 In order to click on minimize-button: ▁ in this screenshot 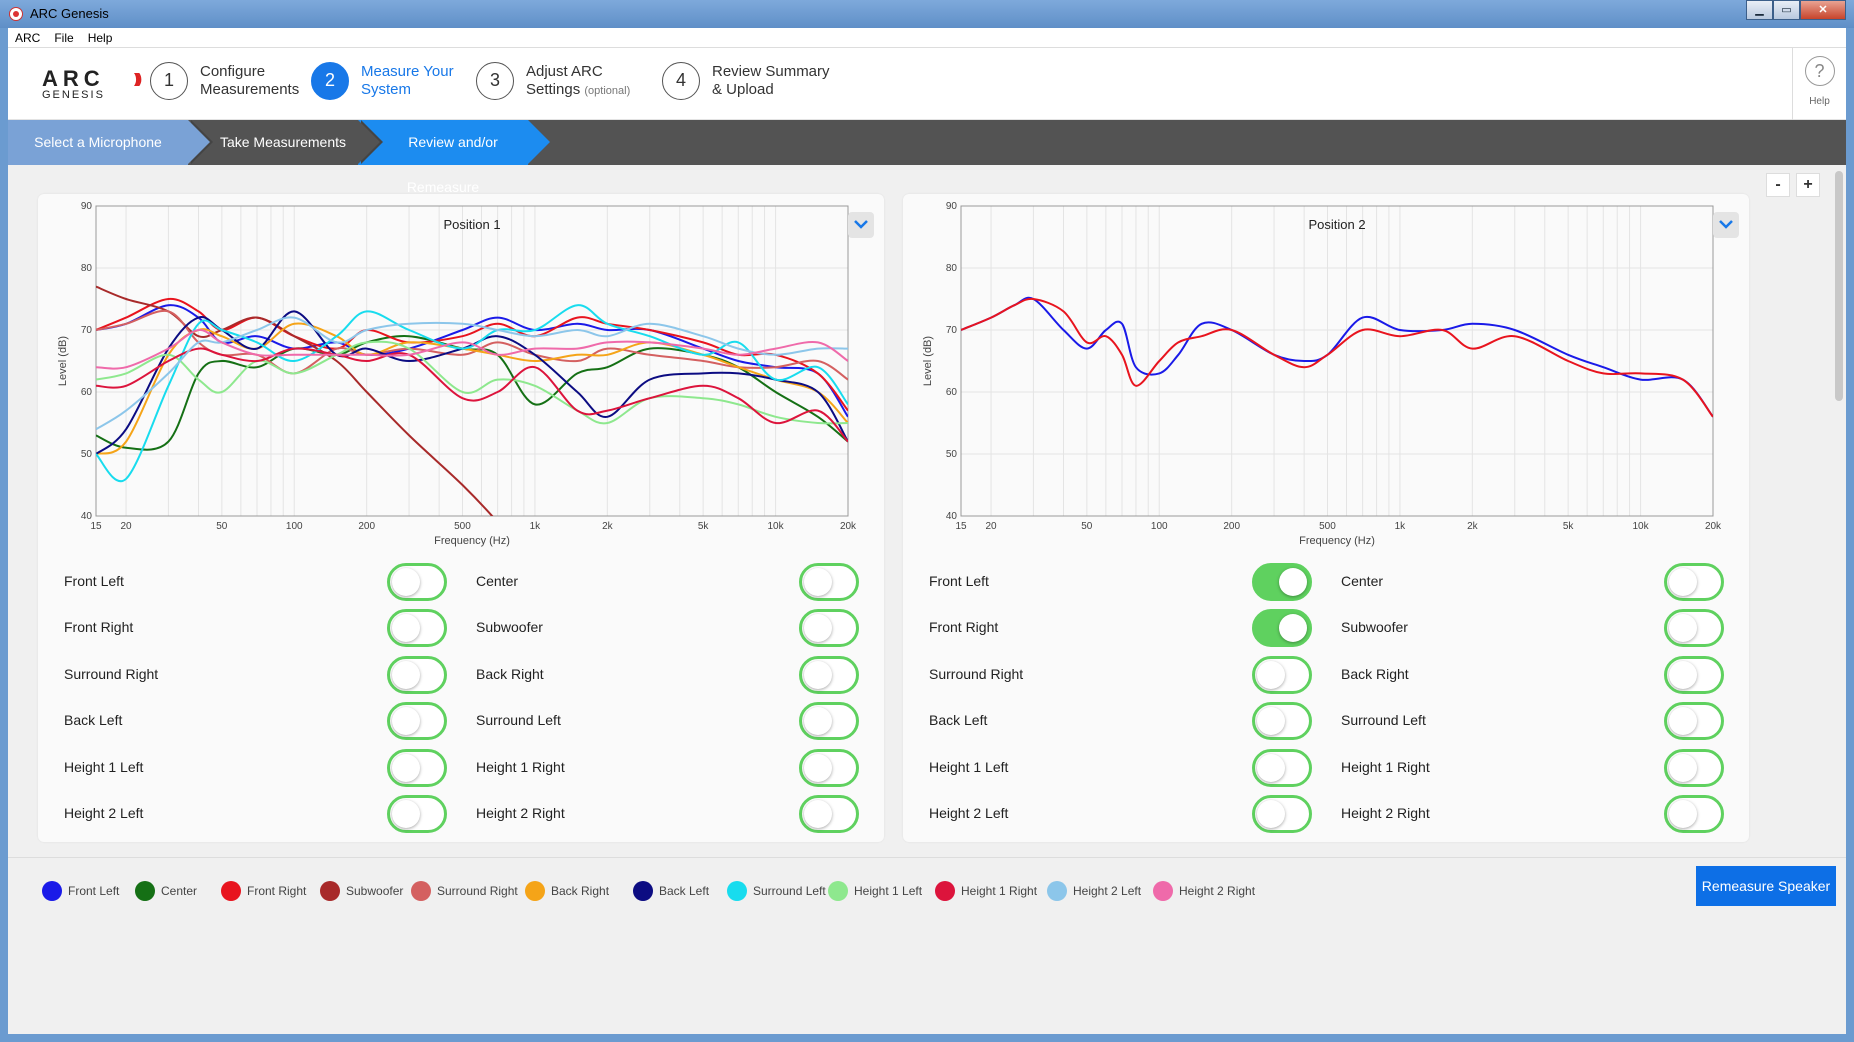, I will do `click(1759, 10)`.